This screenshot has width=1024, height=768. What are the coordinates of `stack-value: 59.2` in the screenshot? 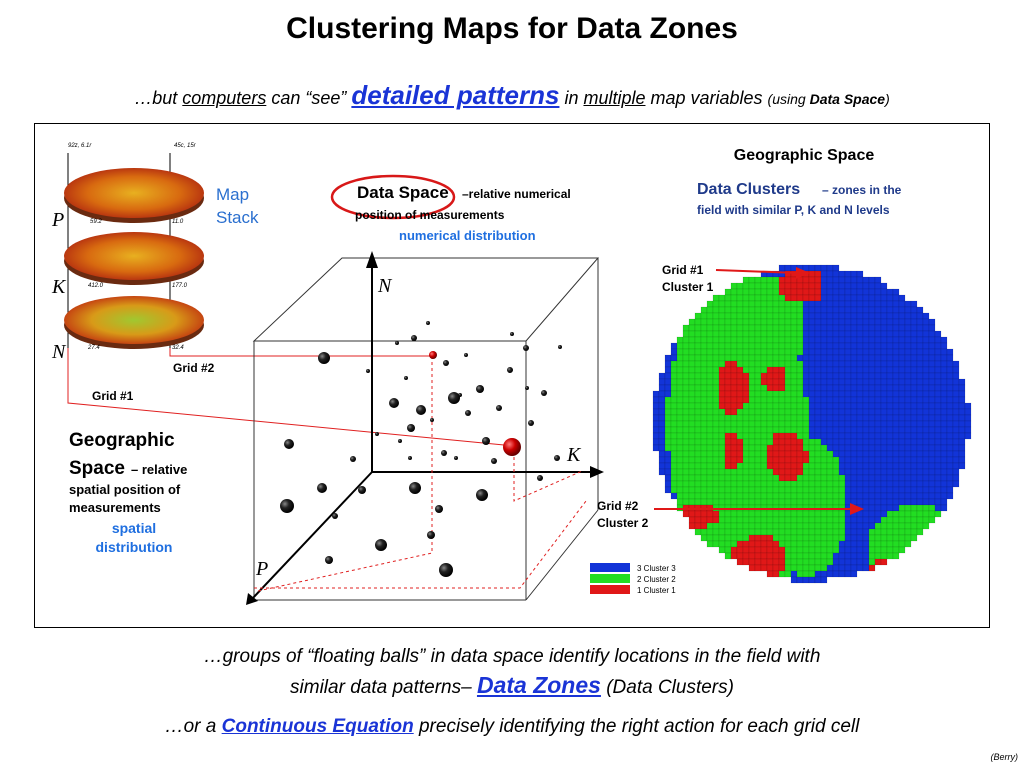 It's located at (96, 222).